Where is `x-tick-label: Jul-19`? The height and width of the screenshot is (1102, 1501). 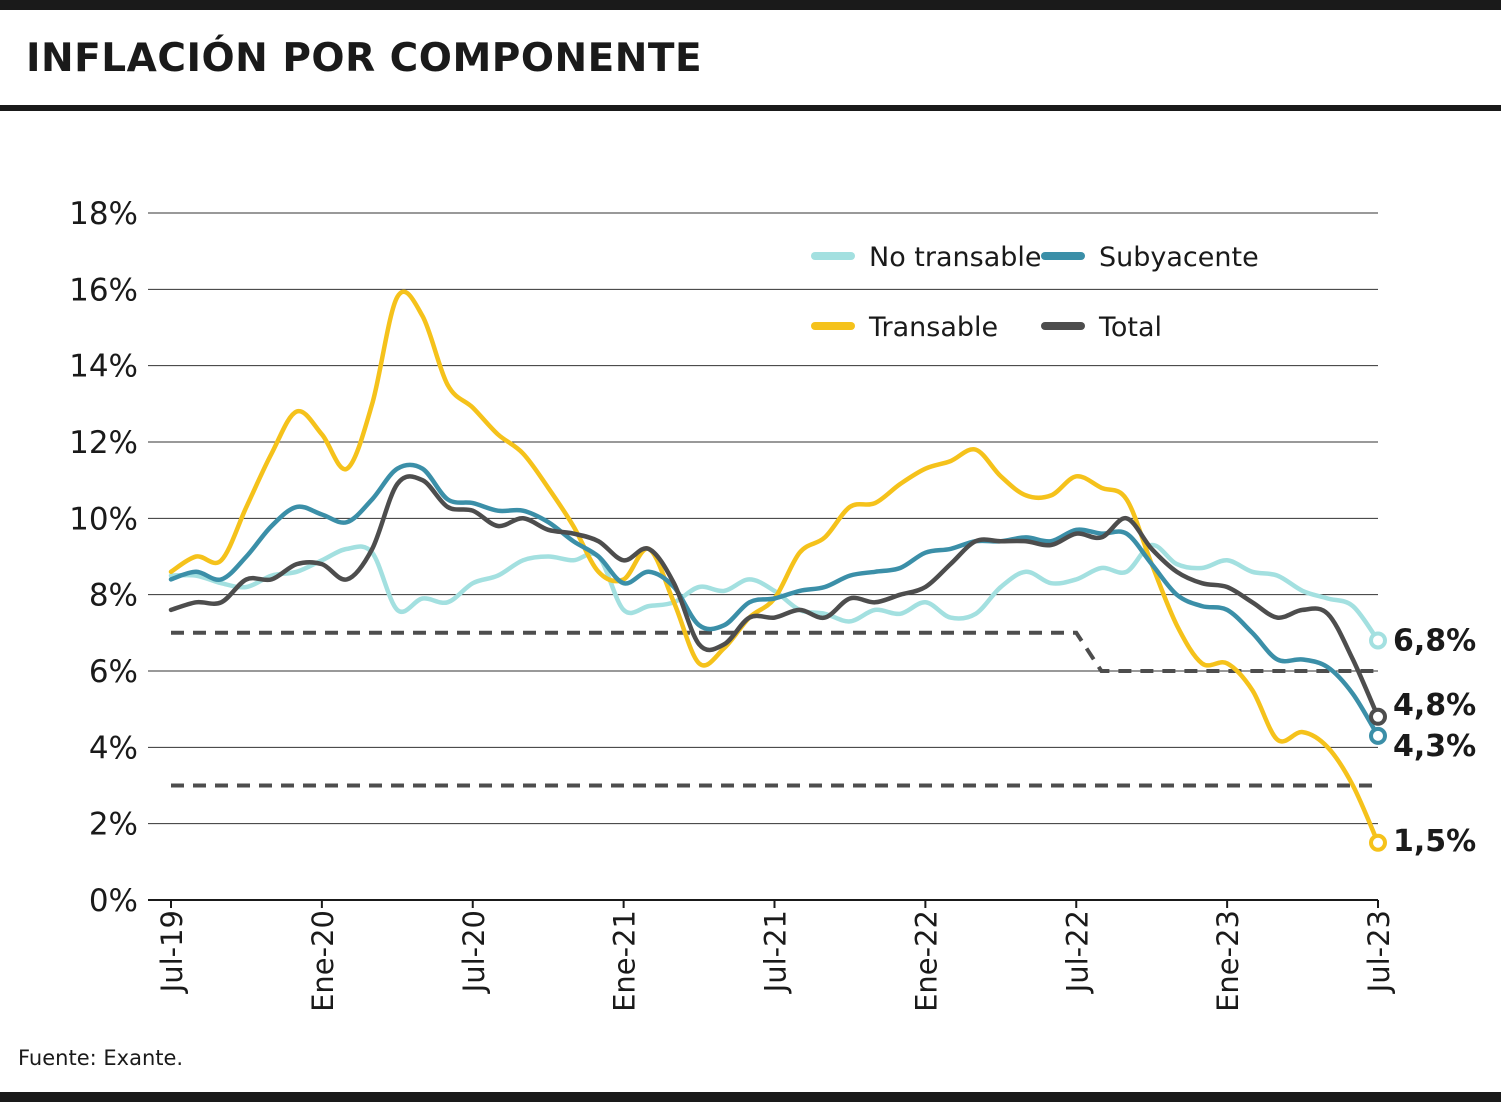 x-tick-label: Jul-19 is located at coordinates (172, 952).